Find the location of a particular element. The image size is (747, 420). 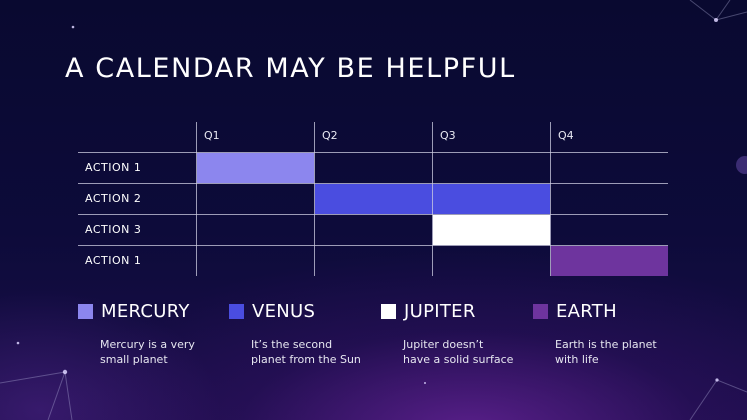

row-label: ACTION 3 is located at coordinates (113, 229).